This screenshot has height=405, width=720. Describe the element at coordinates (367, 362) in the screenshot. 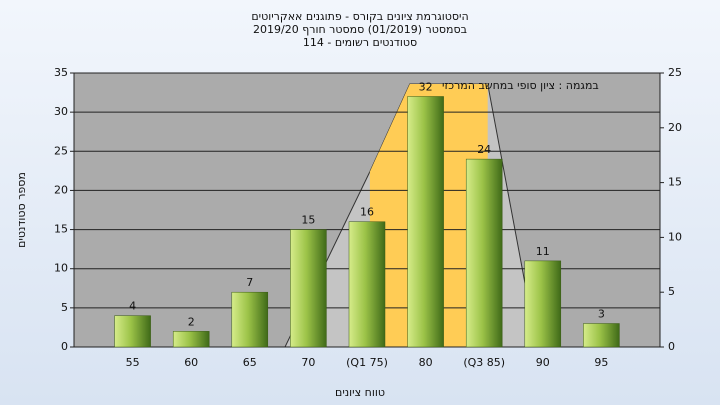

I see `x-tick-label: (Q1 75)` at that location.